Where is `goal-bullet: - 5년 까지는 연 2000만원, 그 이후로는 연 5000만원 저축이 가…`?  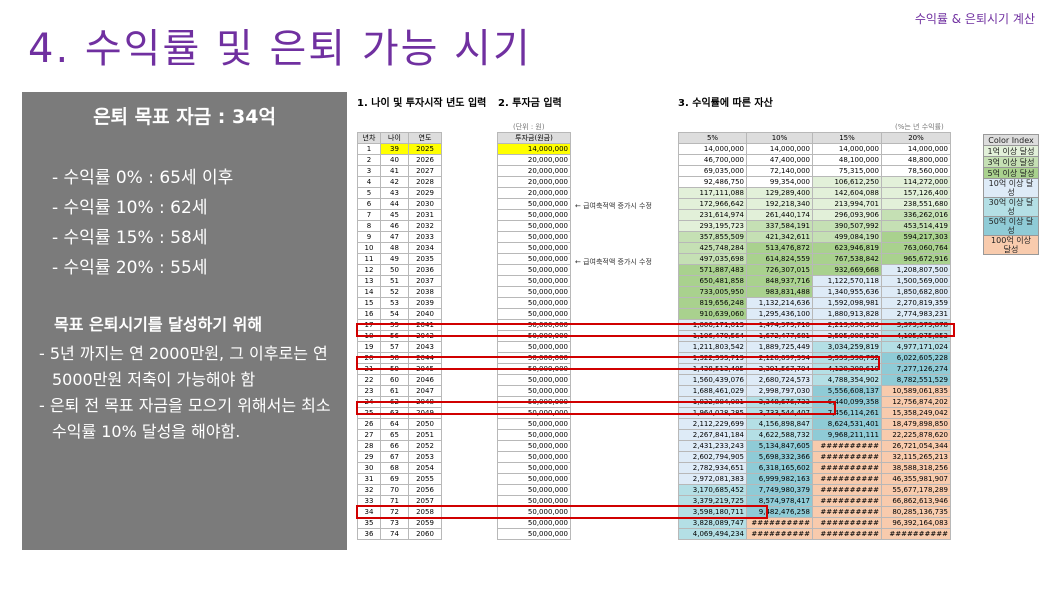
goal-bullet: - 5년 까지는 연 2000만원, 그 이후로는 연 5000만원 저축이 가… is located at coordinates (183, 366).